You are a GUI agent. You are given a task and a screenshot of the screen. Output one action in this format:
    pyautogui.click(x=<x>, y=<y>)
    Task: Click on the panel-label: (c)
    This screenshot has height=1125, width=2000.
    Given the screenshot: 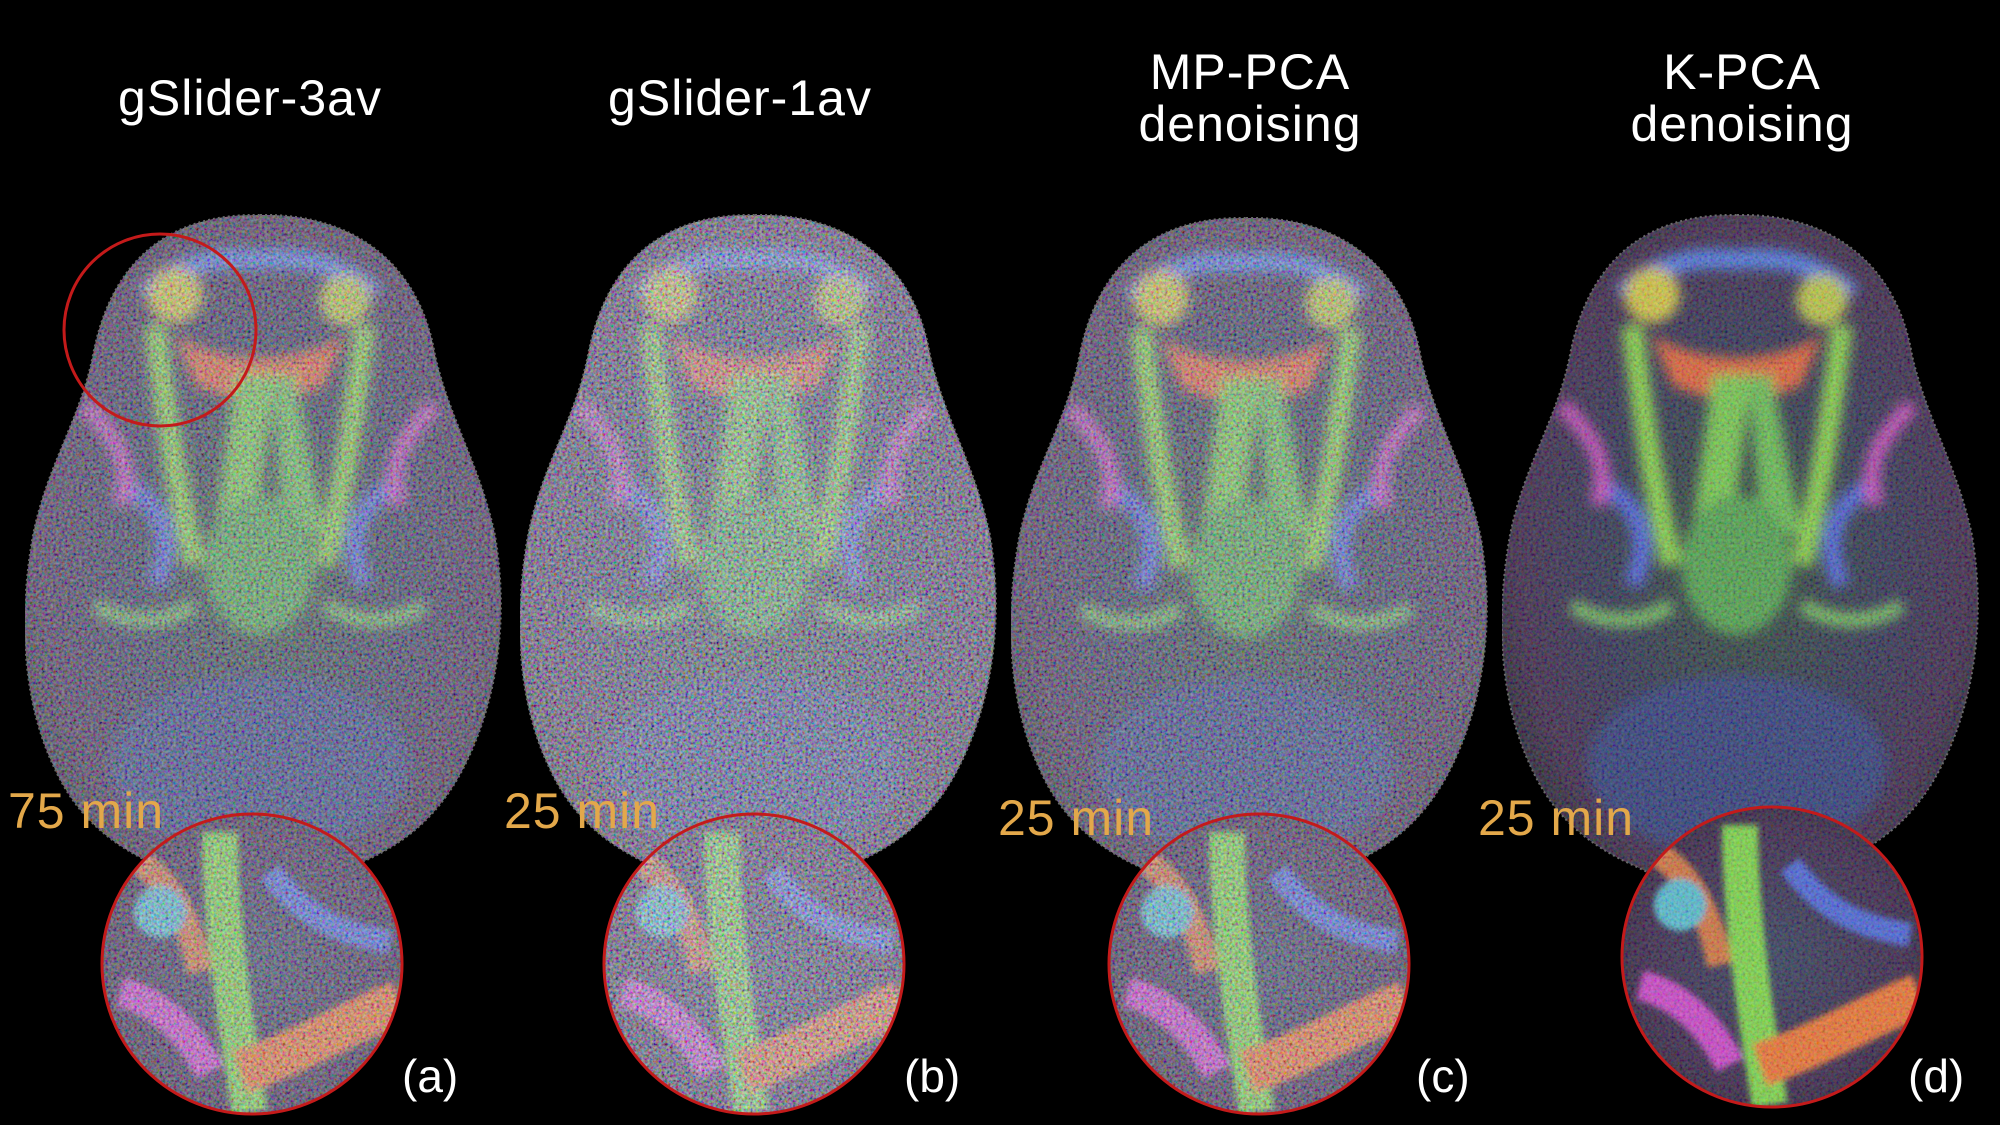 What is the action you would take?
    pyautogui.click(x=1443, y=1076)
    